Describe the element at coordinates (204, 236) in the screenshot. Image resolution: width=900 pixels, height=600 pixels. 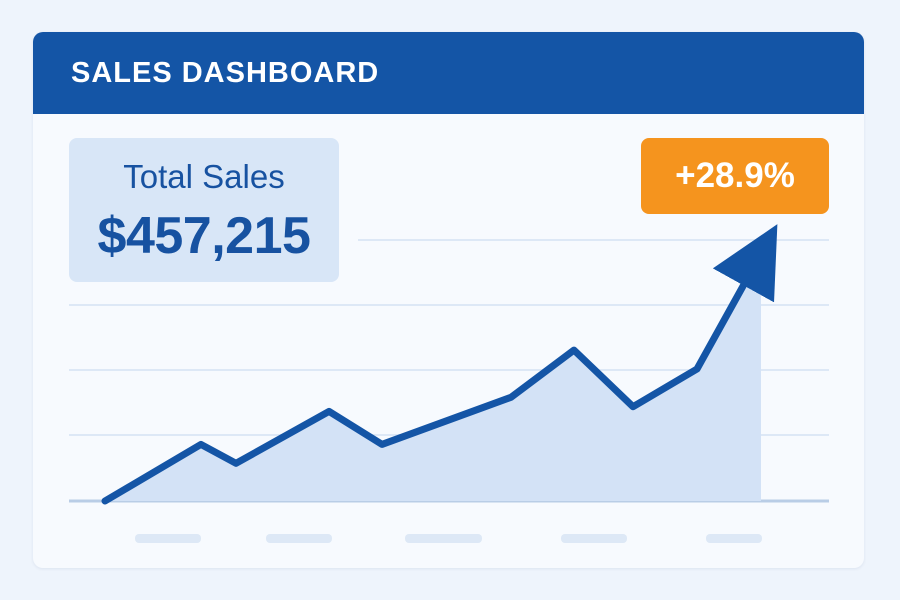
I see `total-sales-value: $457,215` at that location.